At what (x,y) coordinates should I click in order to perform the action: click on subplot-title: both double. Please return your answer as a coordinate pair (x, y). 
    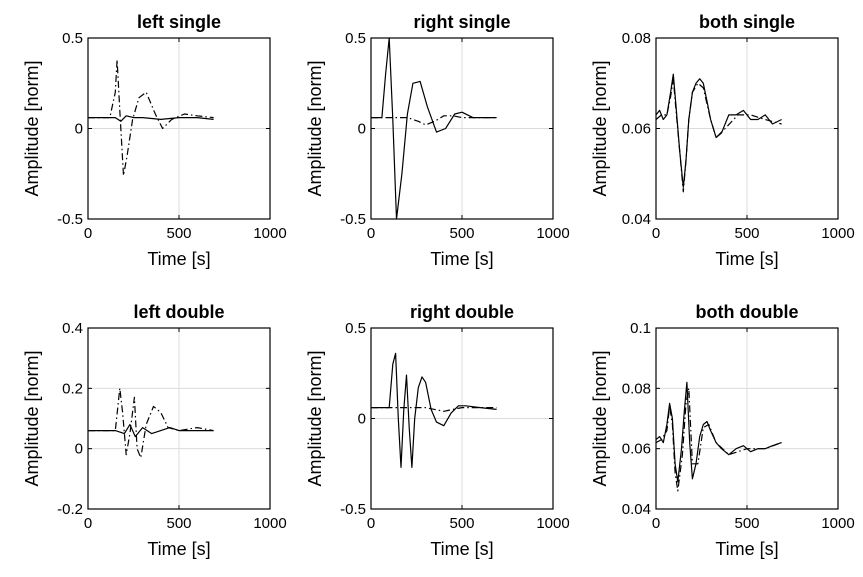
    Looking at the image, I should click on (747, 312).